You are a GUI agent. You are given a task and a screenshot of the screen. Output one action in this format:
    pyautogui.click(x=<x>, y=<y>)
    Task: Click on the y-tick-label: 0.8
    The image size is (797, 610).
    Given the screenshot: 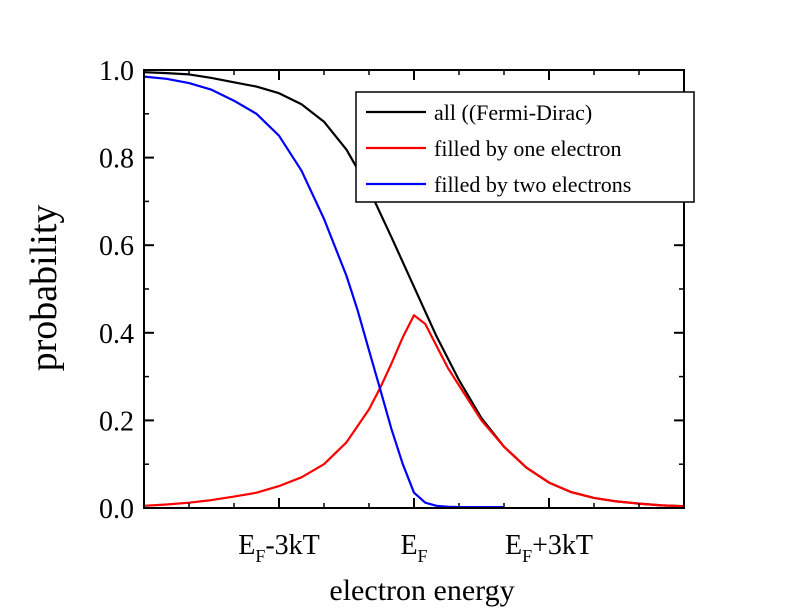 What is the action you would take?
    pyautogui.click(x=116, y=159)
    